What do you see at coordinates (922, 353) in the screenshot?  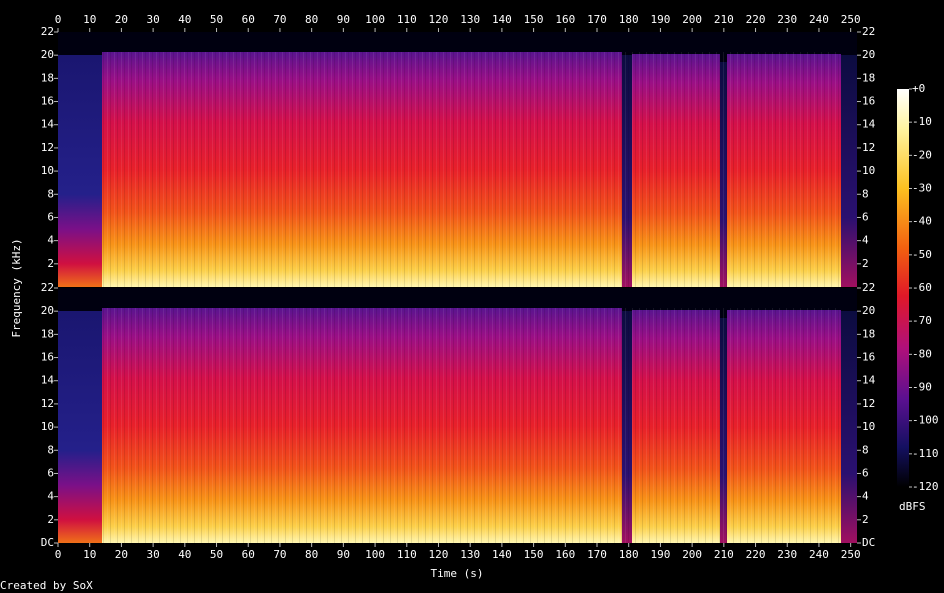 I see `colorbar-tick-label: -80` at bounding box center [922, 353].